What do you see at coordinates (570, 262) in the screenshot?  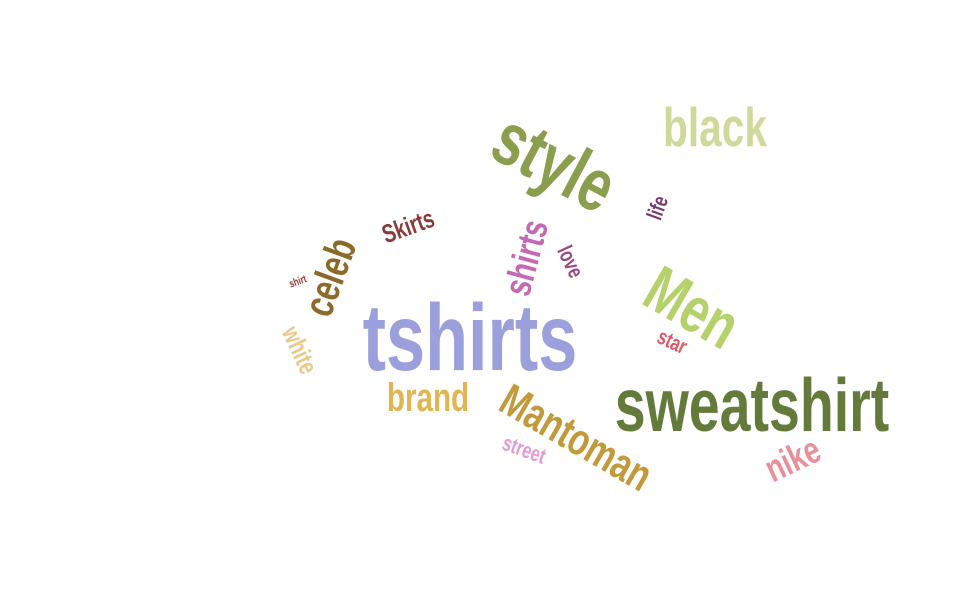 I see `word: love` at bounding box center [570, 262].